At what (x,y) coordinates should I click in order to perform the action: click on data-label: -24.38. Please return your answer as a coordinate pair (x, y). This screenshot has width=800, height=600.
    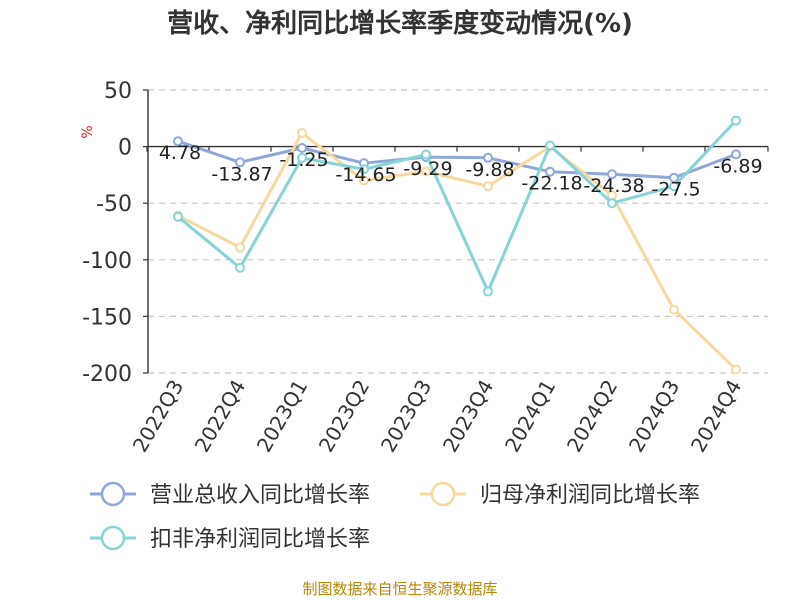
    Looking at the image, I should click on (613, 186).